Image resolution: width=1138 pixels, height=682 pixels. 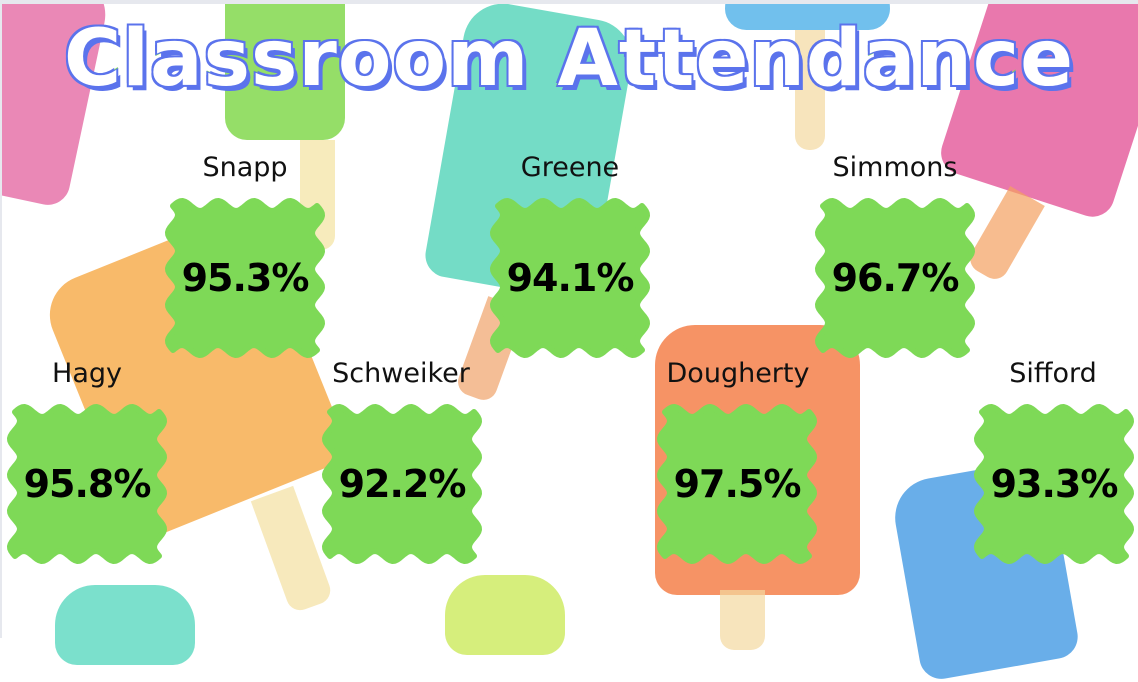 What do you see at coordinates (895, 167) in the screenshot?
I see `teacher-name: Simmons` at bounding box center [895, 167].